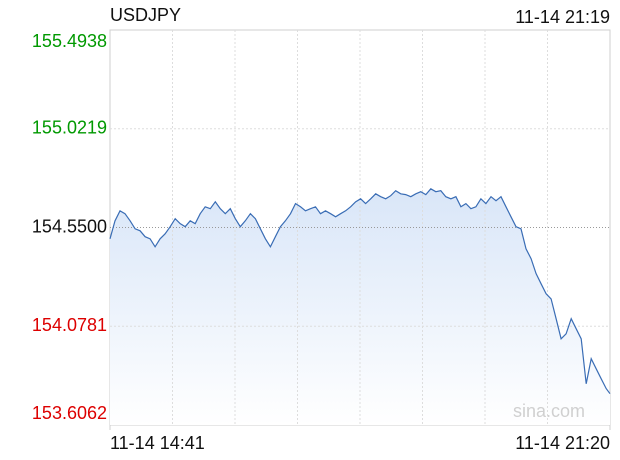 This screenshot has height=460, width=620. I want to click on timestamp: 11-14 21:19, so click(562, 17).